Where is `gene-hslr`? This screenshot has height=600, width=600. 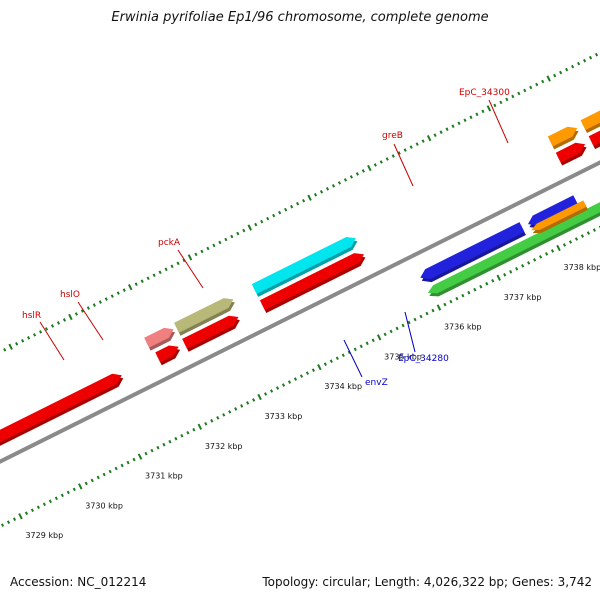
gene-hslr is located at coordinates (159, 337).